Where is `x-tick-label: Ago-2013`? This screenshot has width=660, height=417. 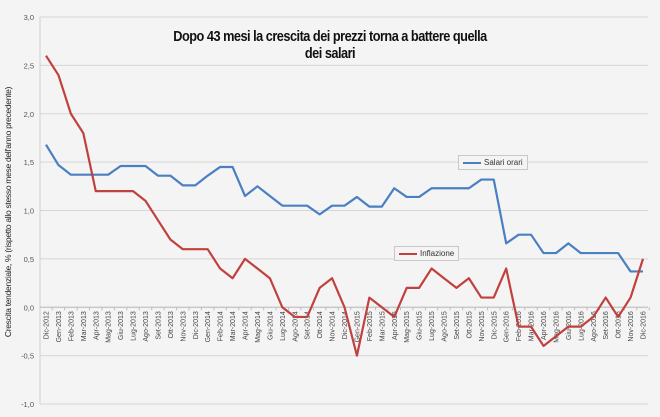
x-tick-label: Ago-2013 is located at coordinates (146, 326).